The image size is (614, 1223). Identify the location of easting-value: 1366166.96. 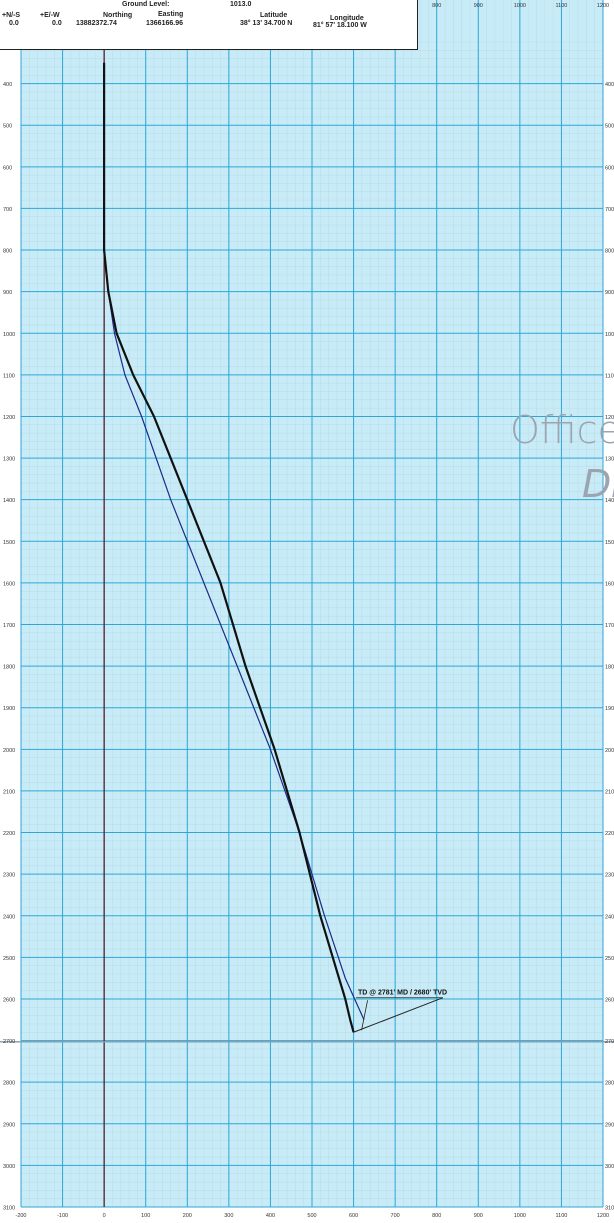
(164, 23).